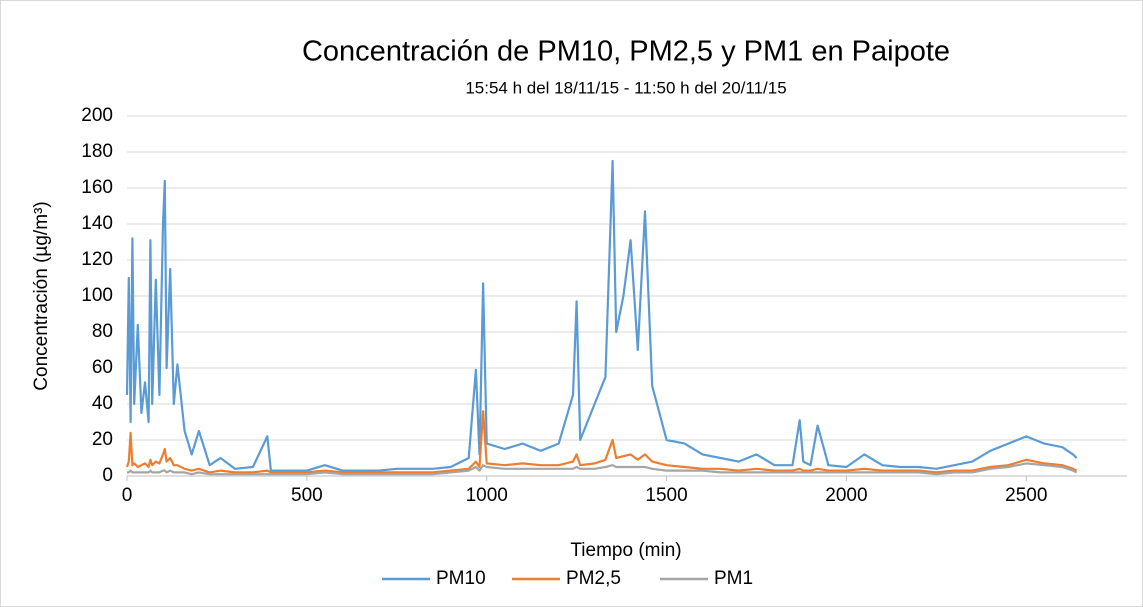 This screenshot has height=607, width=1143. Describe the element at coordinates (487, 495) in the screenshot. I see `x-tick-label: 1000` at that location.